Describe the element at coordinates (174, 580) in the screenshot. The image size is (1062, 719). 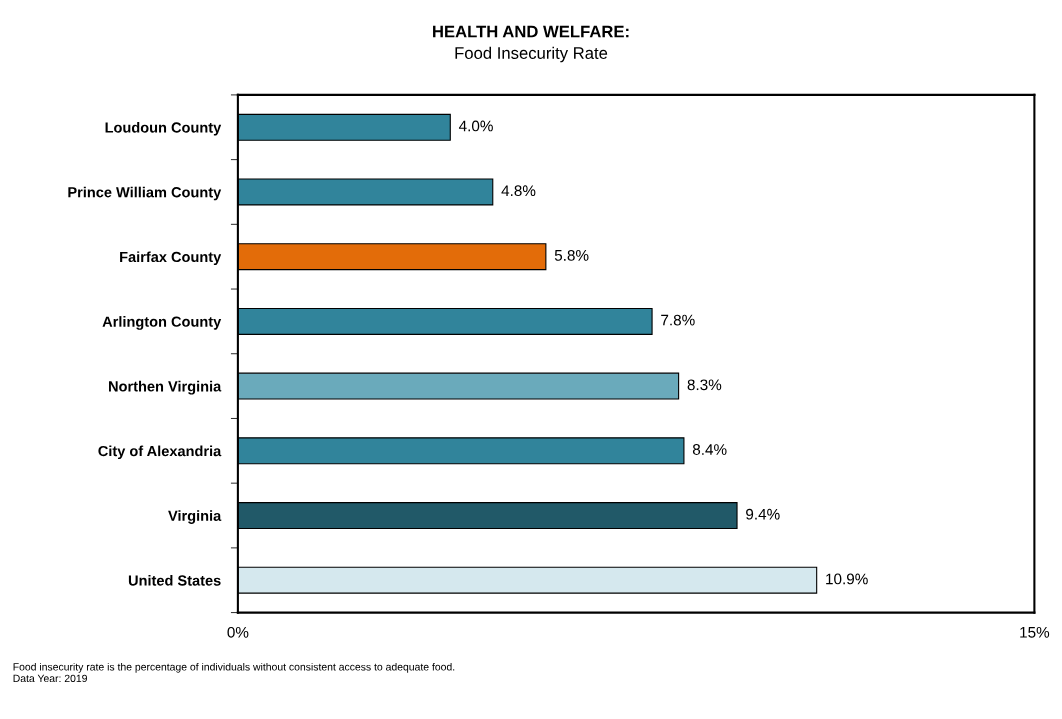
I see `y-tick-label: United States` at that location.